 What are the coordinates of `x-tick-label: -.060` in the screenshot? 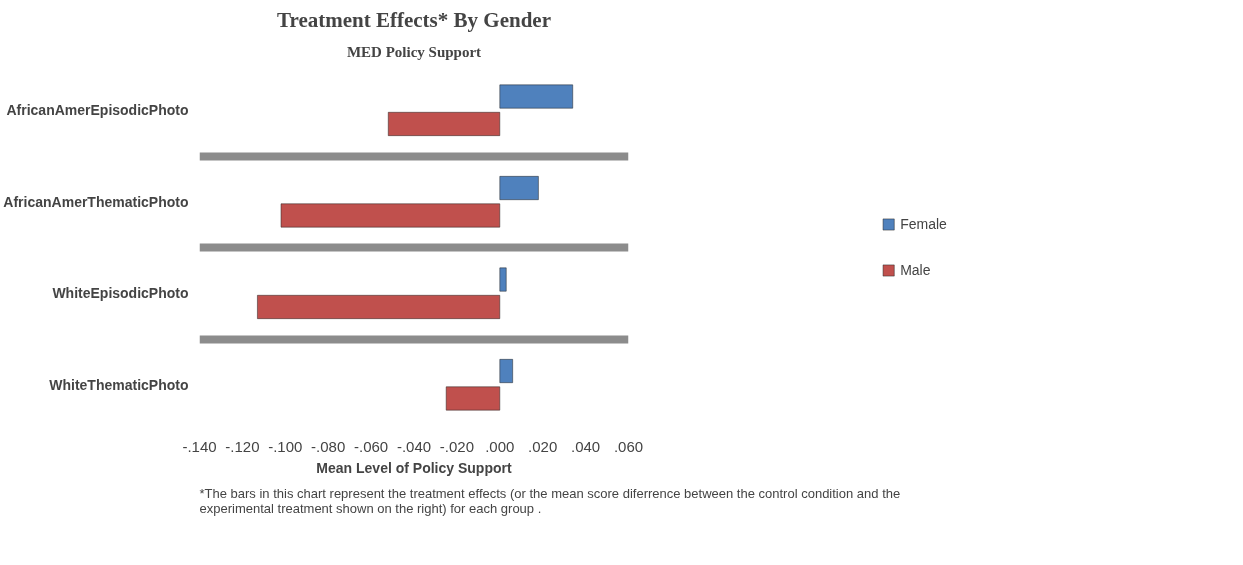 It's located at (371, 446).